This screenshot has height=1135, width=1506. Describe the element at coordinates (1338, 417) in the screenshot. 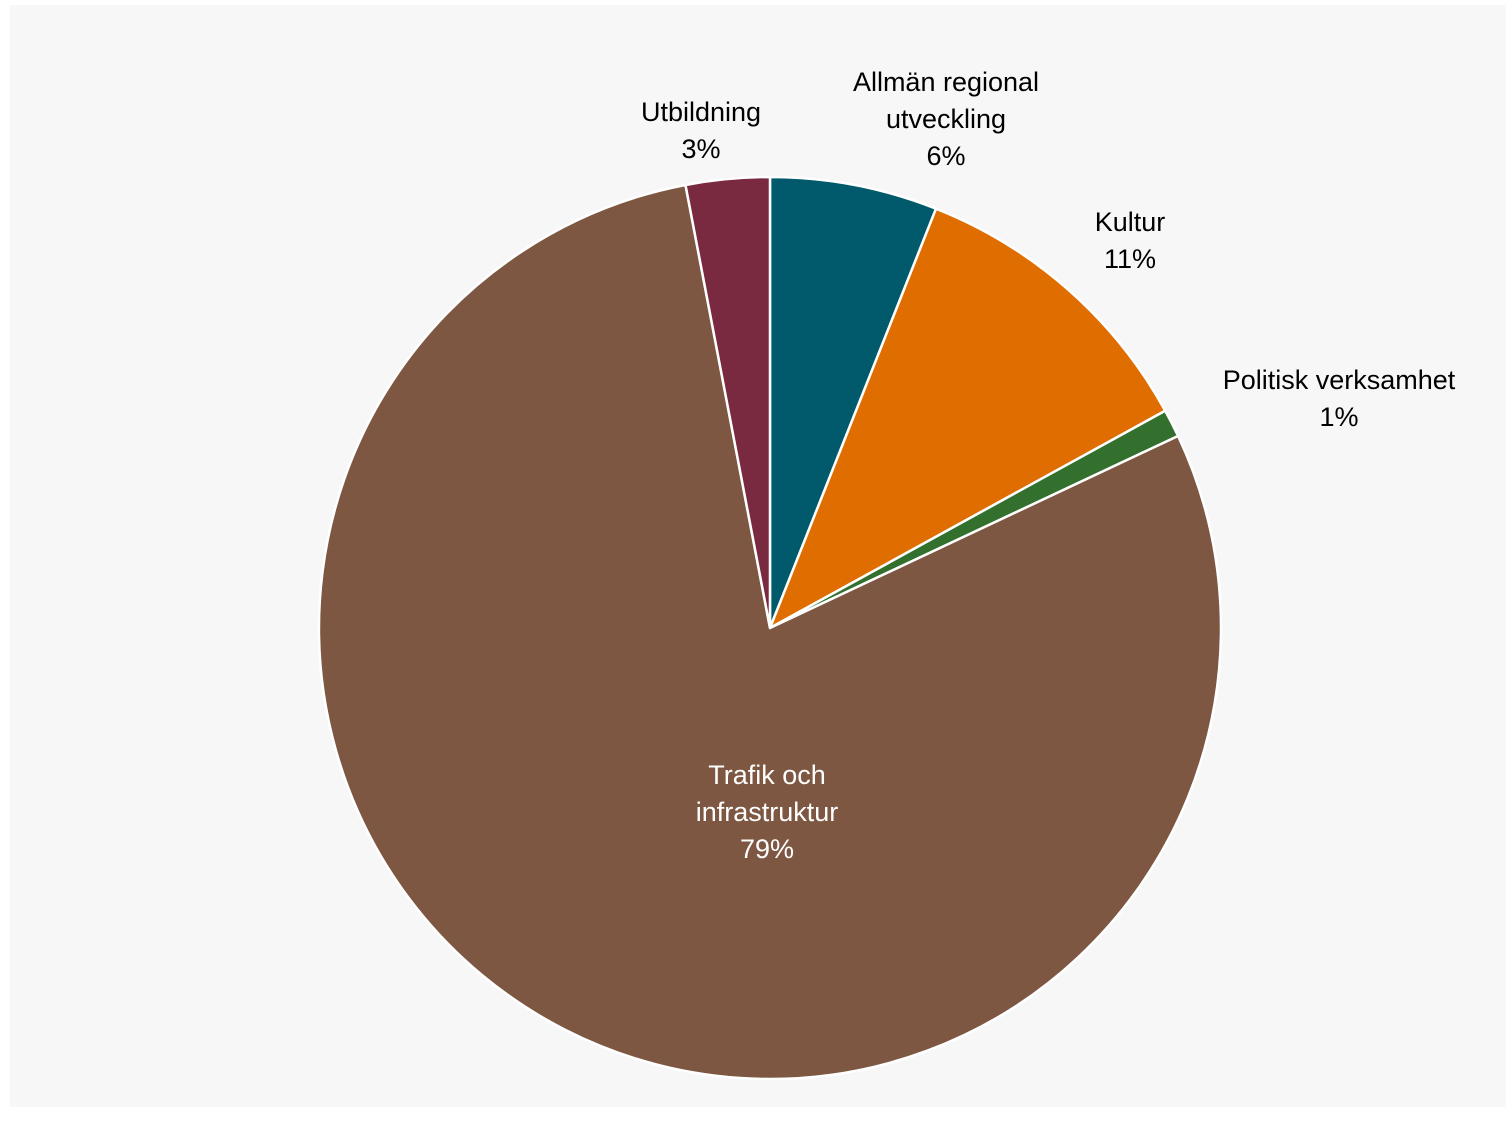

I see `data-label-percent: 1%` at that location.